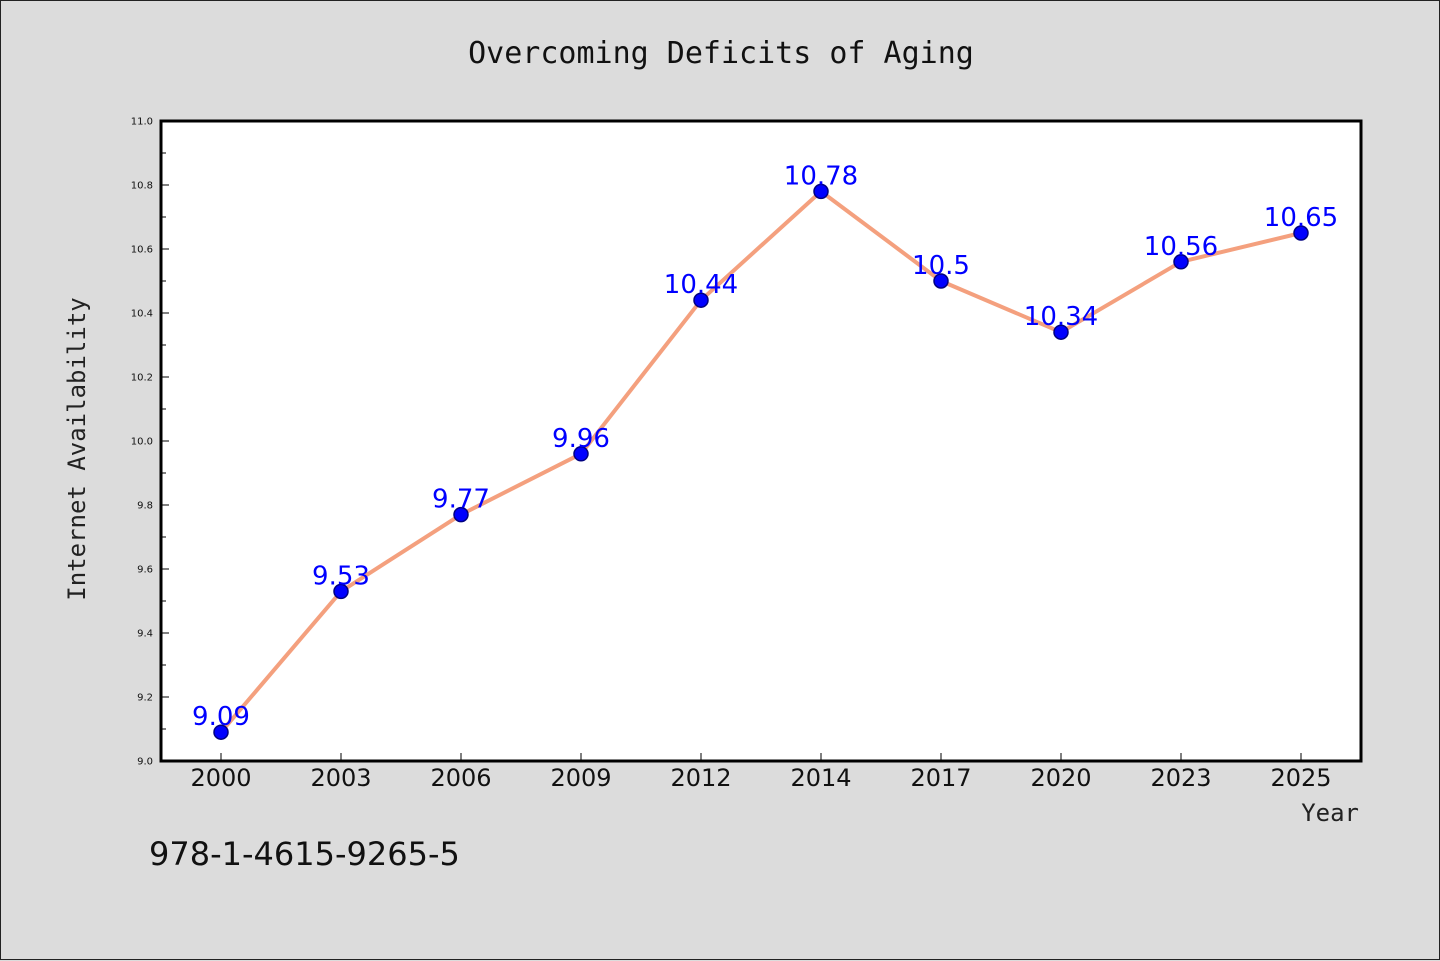 The height and width of the screenshot is (961, 1440). Describe the element at coordinates (461, 500) in the screenshot. I see `data-label: 9.77` at that location.